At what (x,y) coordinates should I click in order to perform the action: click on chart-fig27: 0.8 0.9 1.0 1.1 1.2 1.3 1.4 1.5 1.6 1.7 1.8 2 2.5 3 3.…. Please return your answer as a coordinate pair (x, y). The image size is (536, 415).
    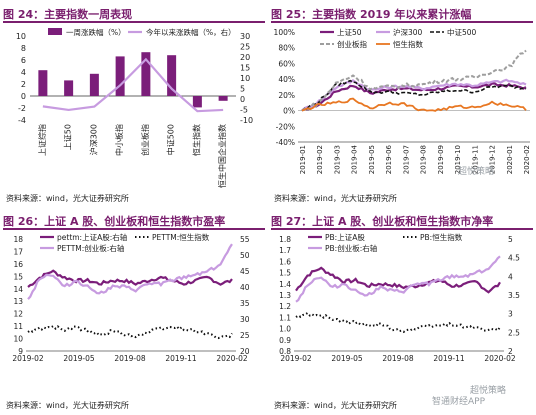
    Looking at the image, I should click on (399, 297).